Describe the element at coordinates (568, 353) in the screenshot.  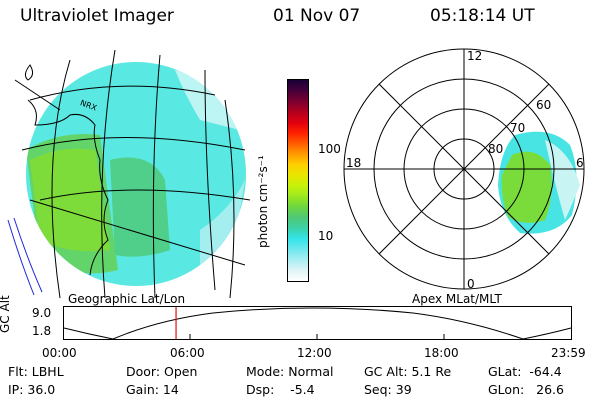
I see `timeline-xtick-2359: 23:59` at that location.